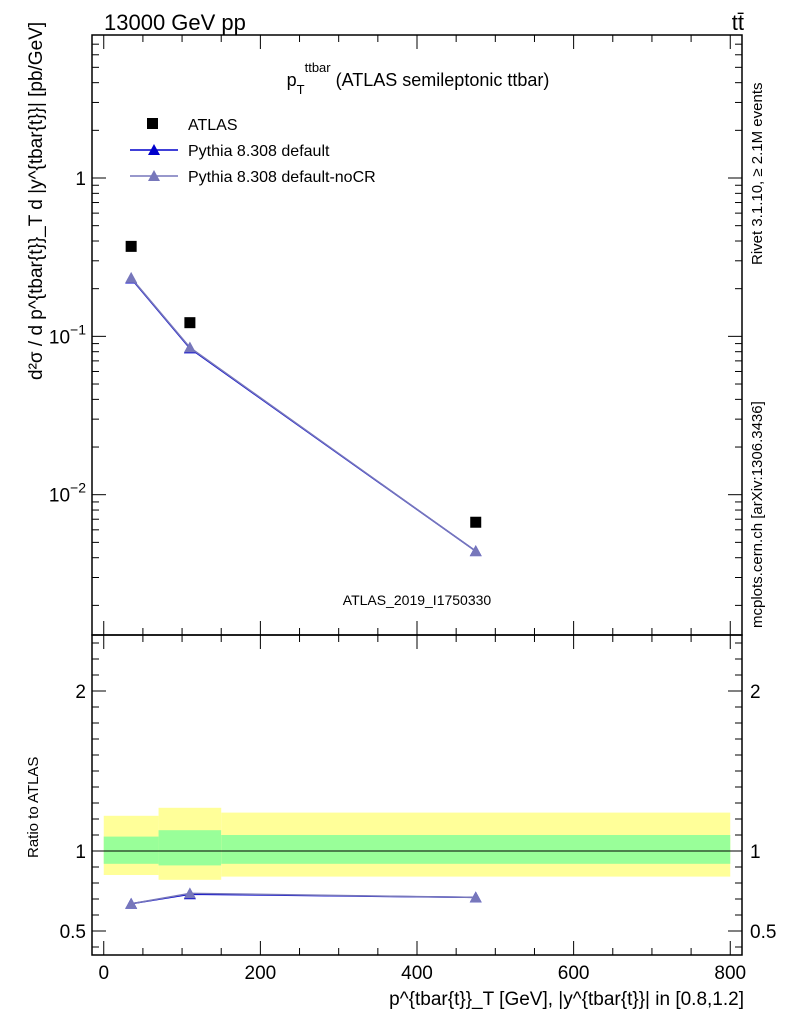  What do you see at coordinates (67, 493) in the screenshot?
I see `main-y-tick-label: 10⁻²` at bounding box center [67, 493].